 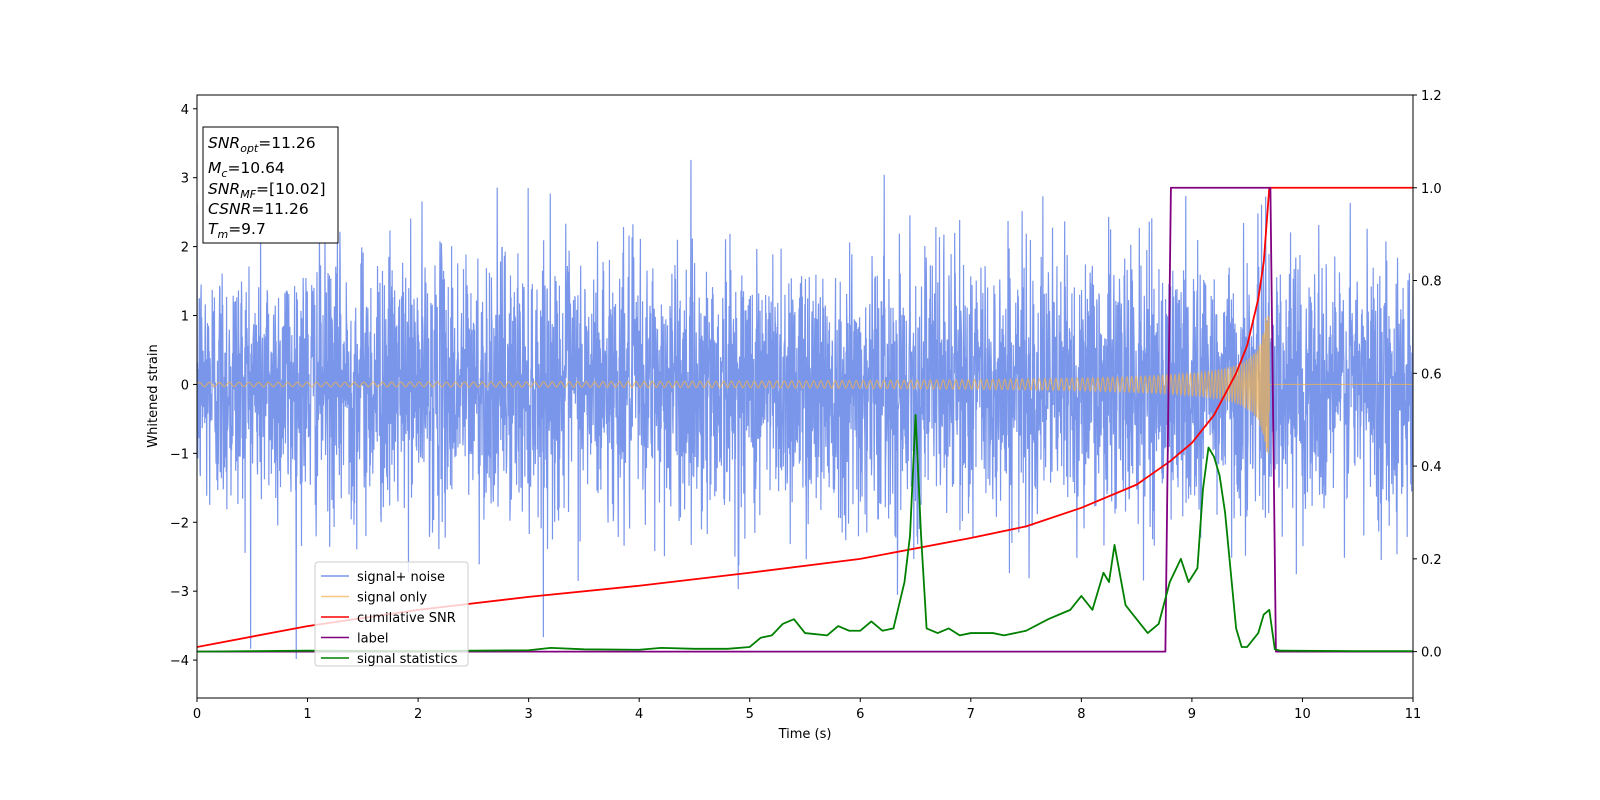 I want to click on legend-label-signal-statistics: signal statistics, so click(x=407, y=659).